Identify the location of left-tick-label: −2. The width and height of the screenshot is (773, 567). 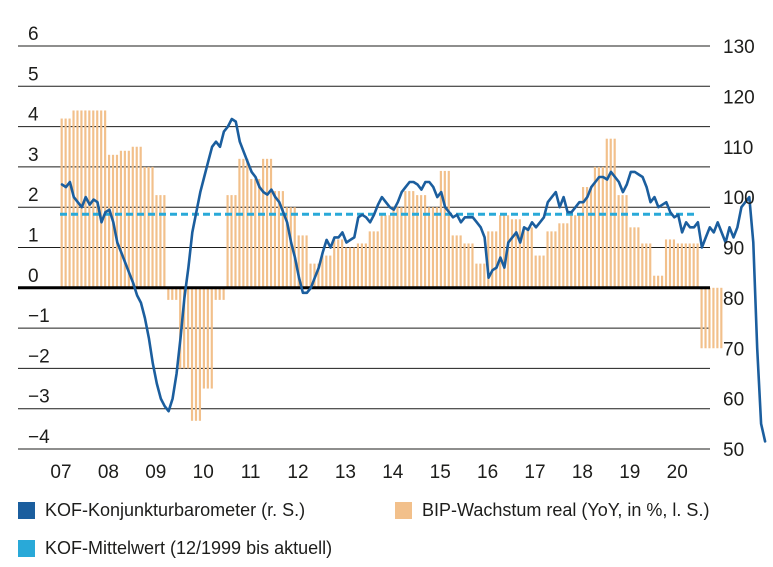
(39, 356).